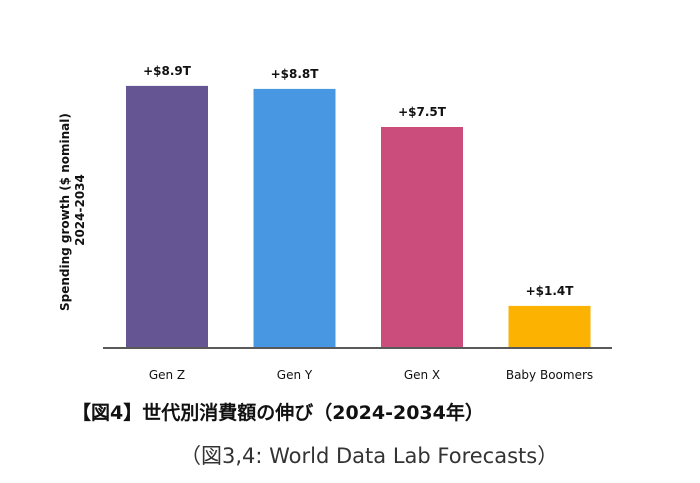 The image size is (700, 483). I want to click on figure-caption: 【図4】世代別消費額の伸び（2024-2034年）, so click(278, 413).